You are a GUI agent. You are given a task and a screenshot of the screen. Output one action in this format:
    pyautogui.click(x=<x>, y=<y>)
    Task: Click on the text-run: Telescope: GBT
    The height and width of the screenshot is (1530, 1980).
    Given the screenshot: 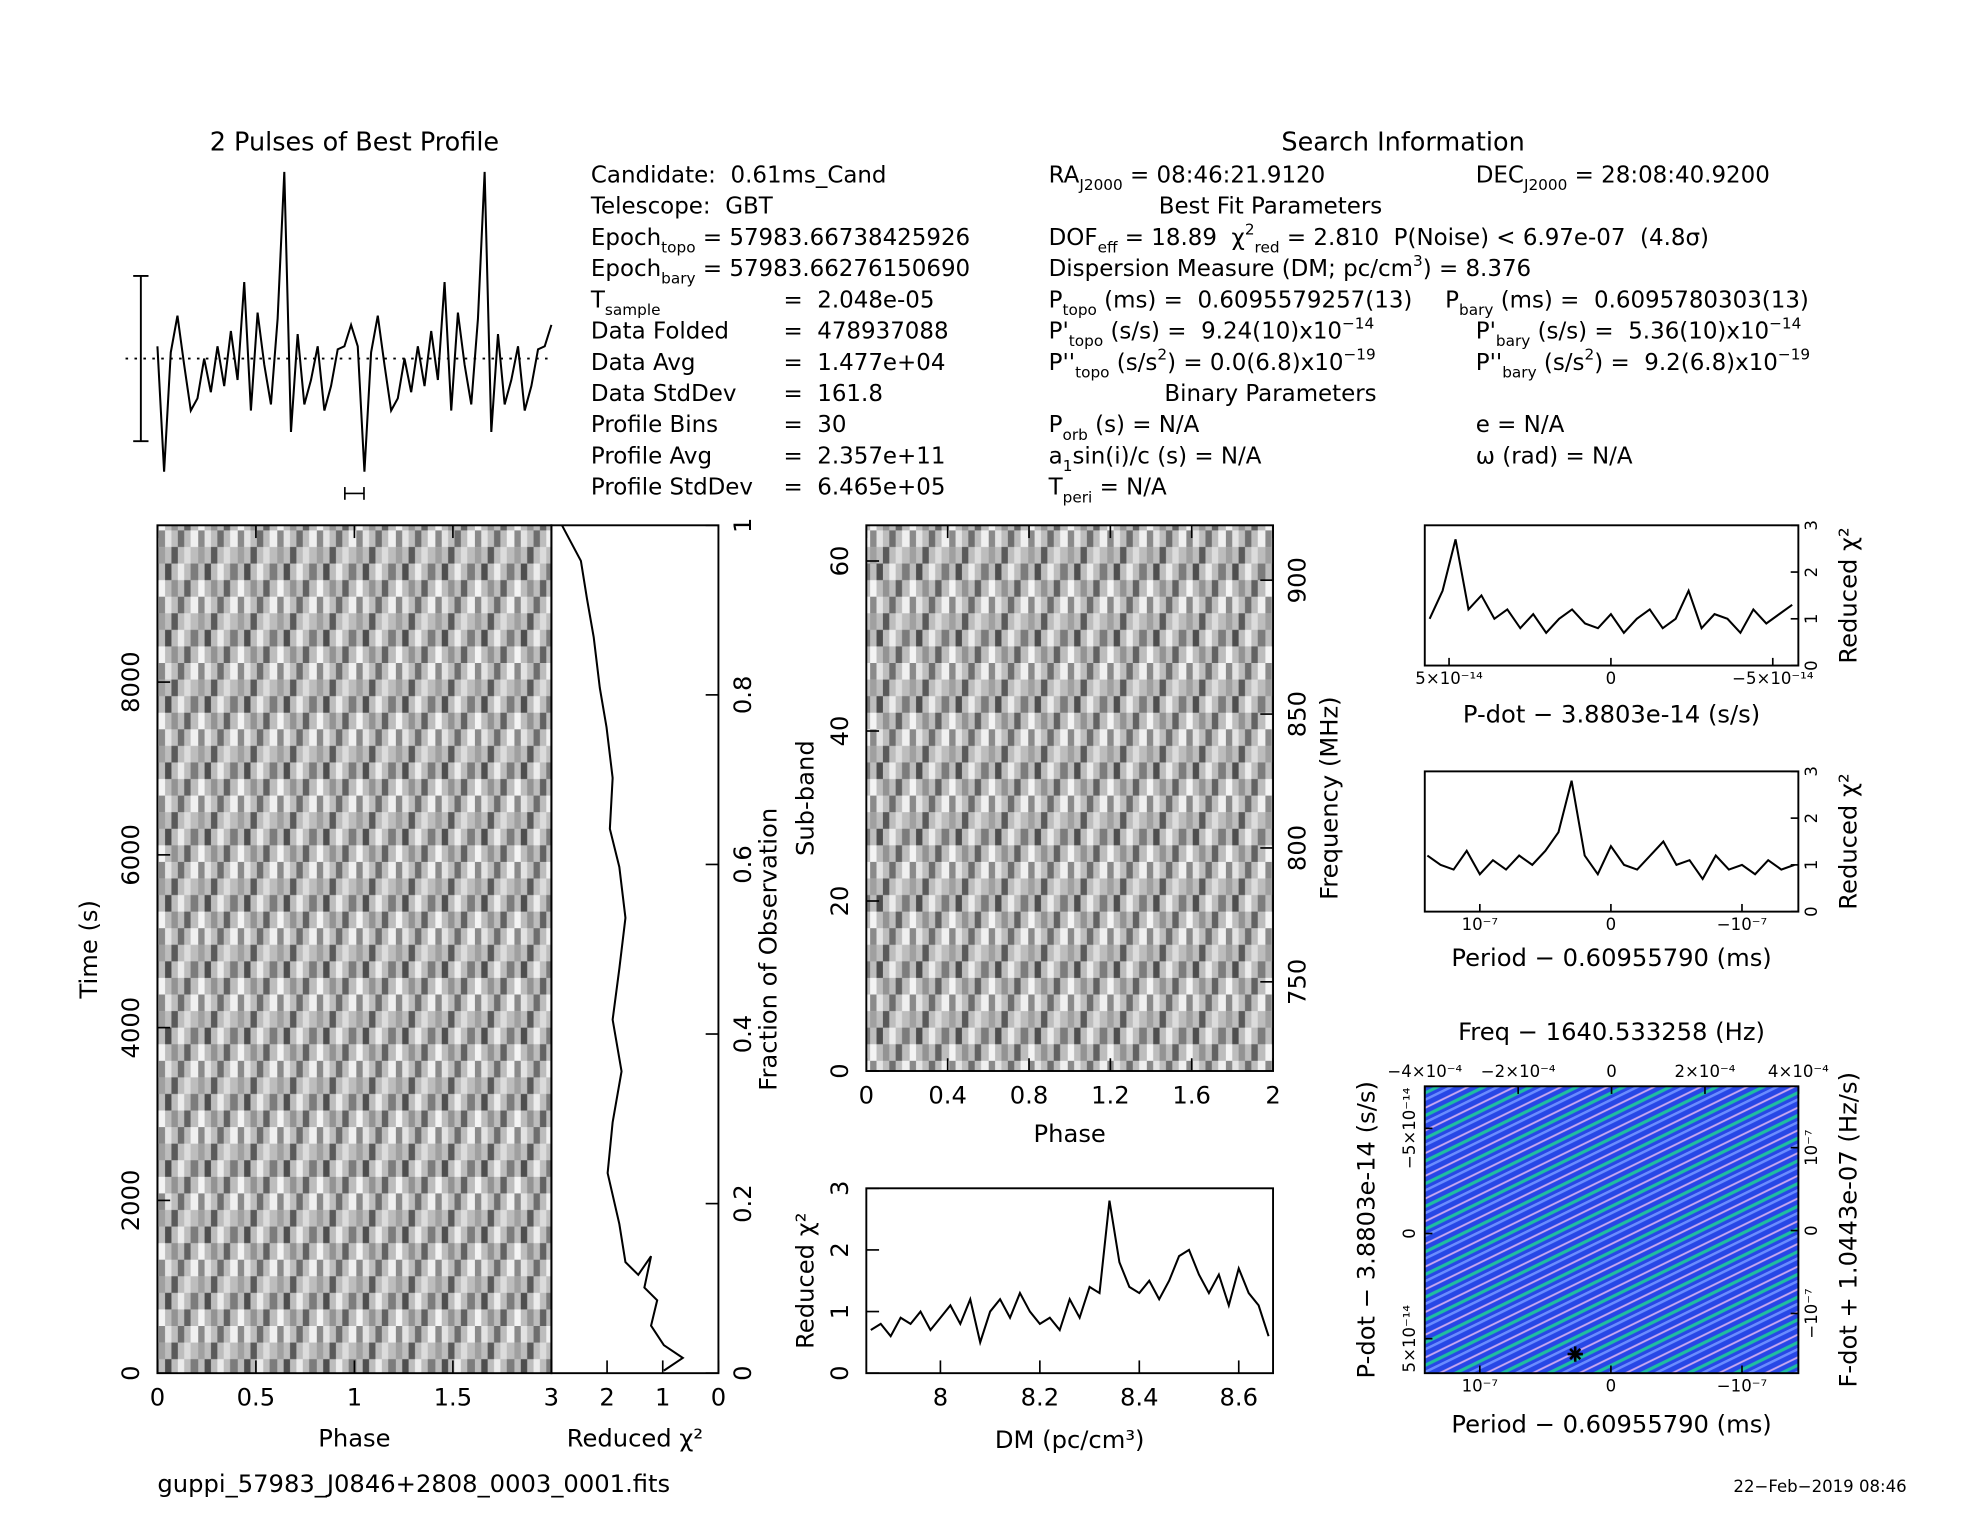 What is the action you would take?
    pyautogui.click(x=682, y=207)
    